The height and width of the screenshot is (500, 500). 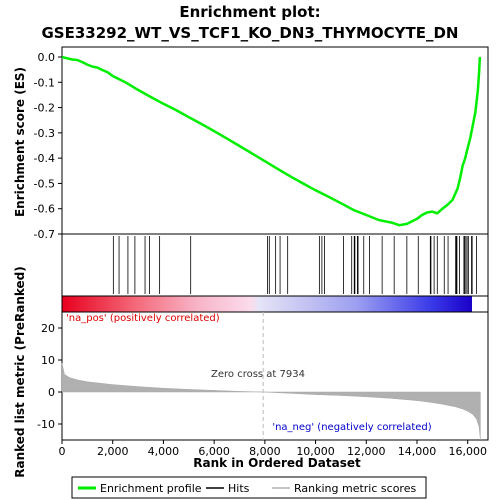 I want to click on chart-title-line1: Enrichment plot:, so click(x=249, y=12).